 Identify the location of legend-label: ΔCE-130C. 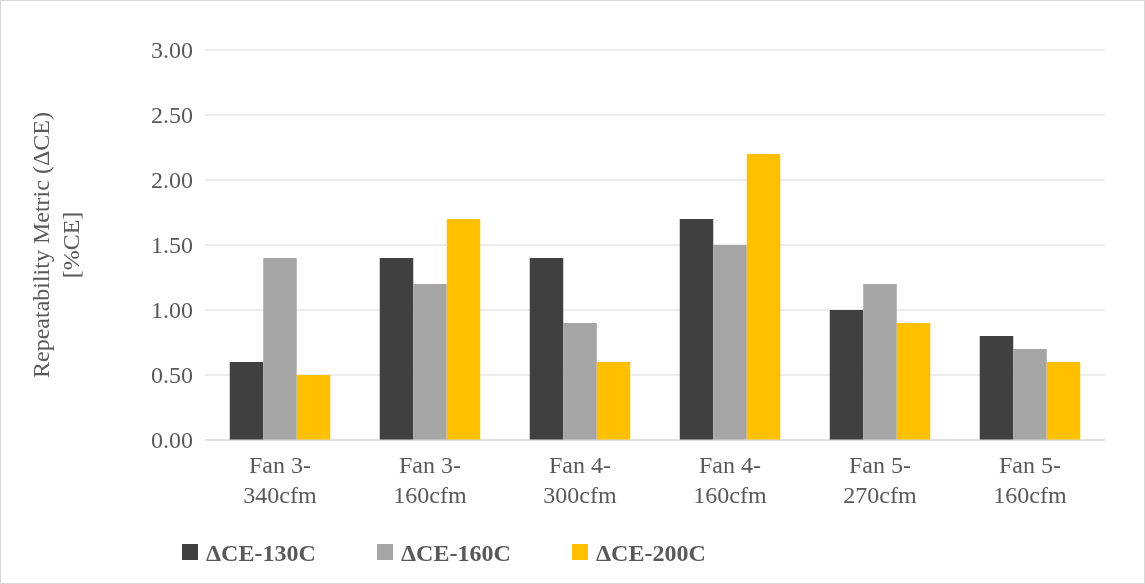
(261, 553).